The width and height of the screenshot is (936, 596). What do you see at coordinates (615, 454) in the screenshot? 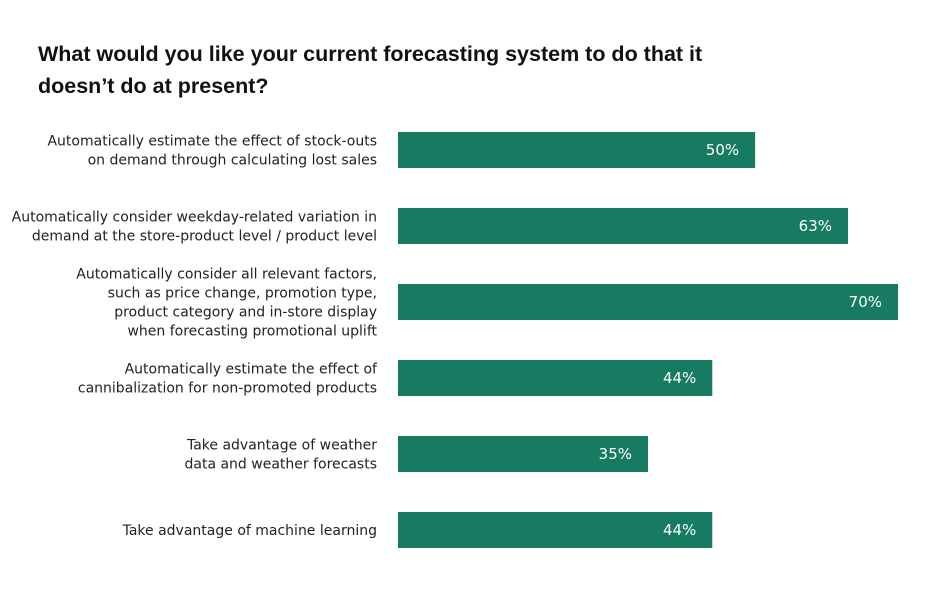
I see `data-label-4: 35%` at bounding box center [615, 454].